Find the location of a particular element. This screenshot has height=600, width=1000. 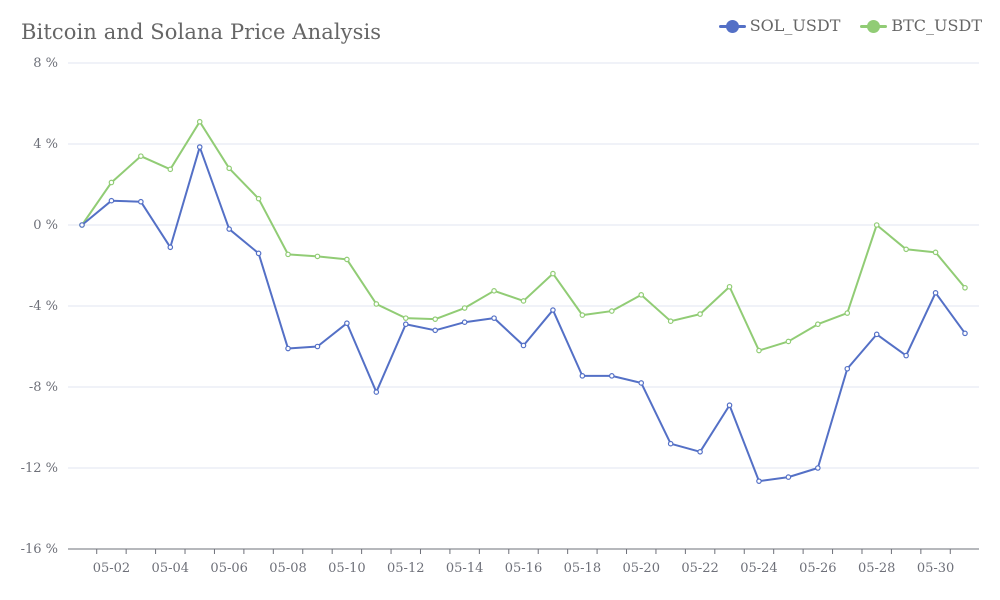

y-tick-label: -16 % is located at coordinates (39, 549).